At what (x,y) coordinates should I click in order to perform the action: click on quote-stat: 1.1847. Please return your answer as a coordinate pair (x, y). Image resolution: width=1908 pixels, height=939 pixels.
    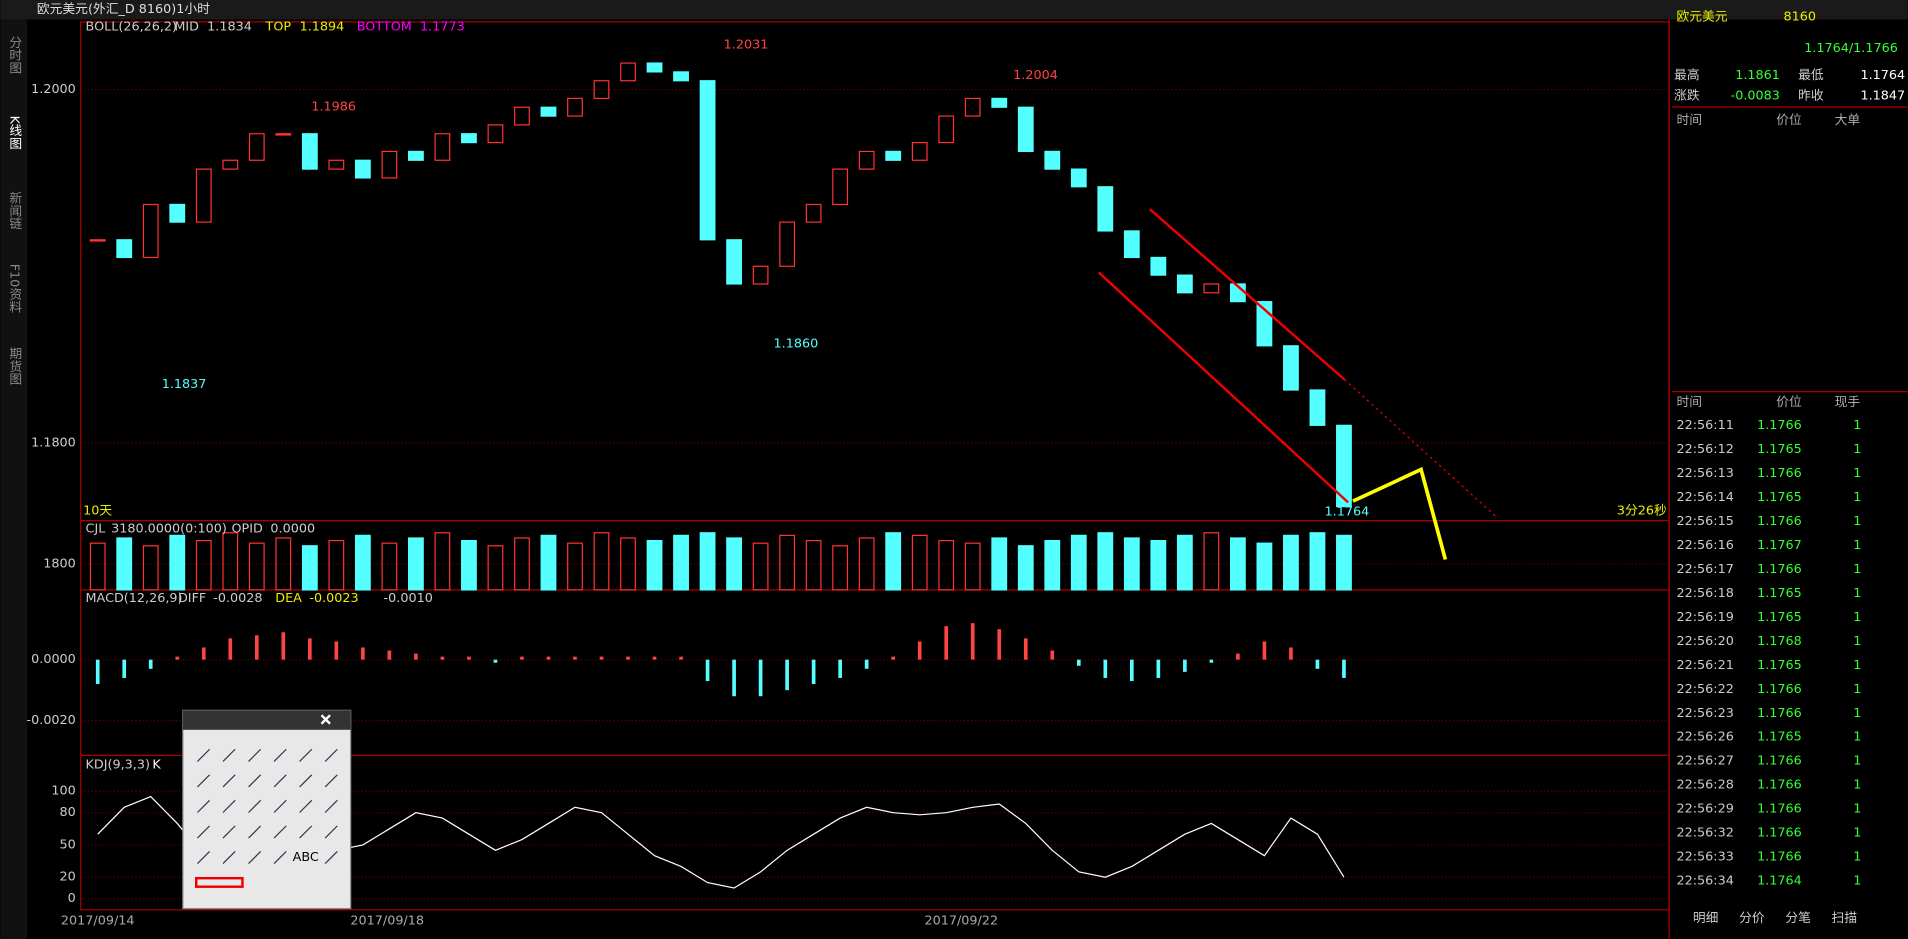
    Looking at the image, I should click on (1882, 96).